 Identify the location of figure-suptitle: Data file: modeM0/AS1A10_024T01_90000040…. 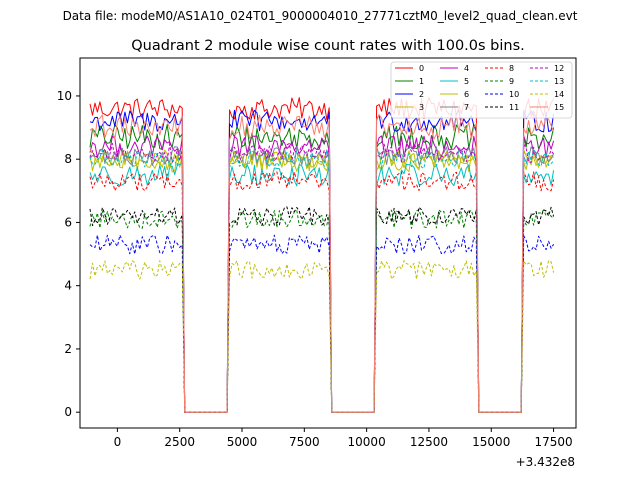
(320, 16).